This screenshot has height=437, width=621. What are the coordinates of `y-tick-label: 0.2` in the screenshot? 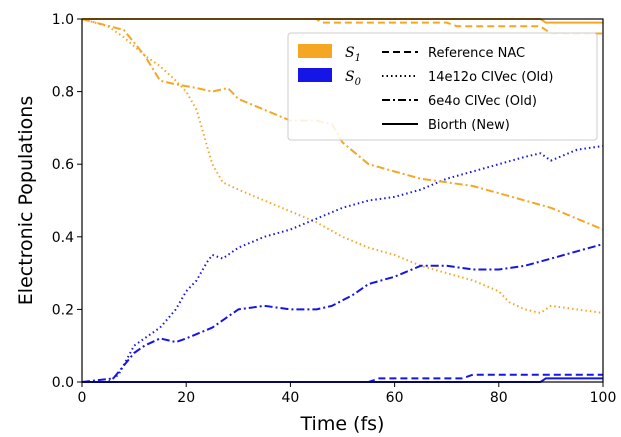 It's located at (63, 310).